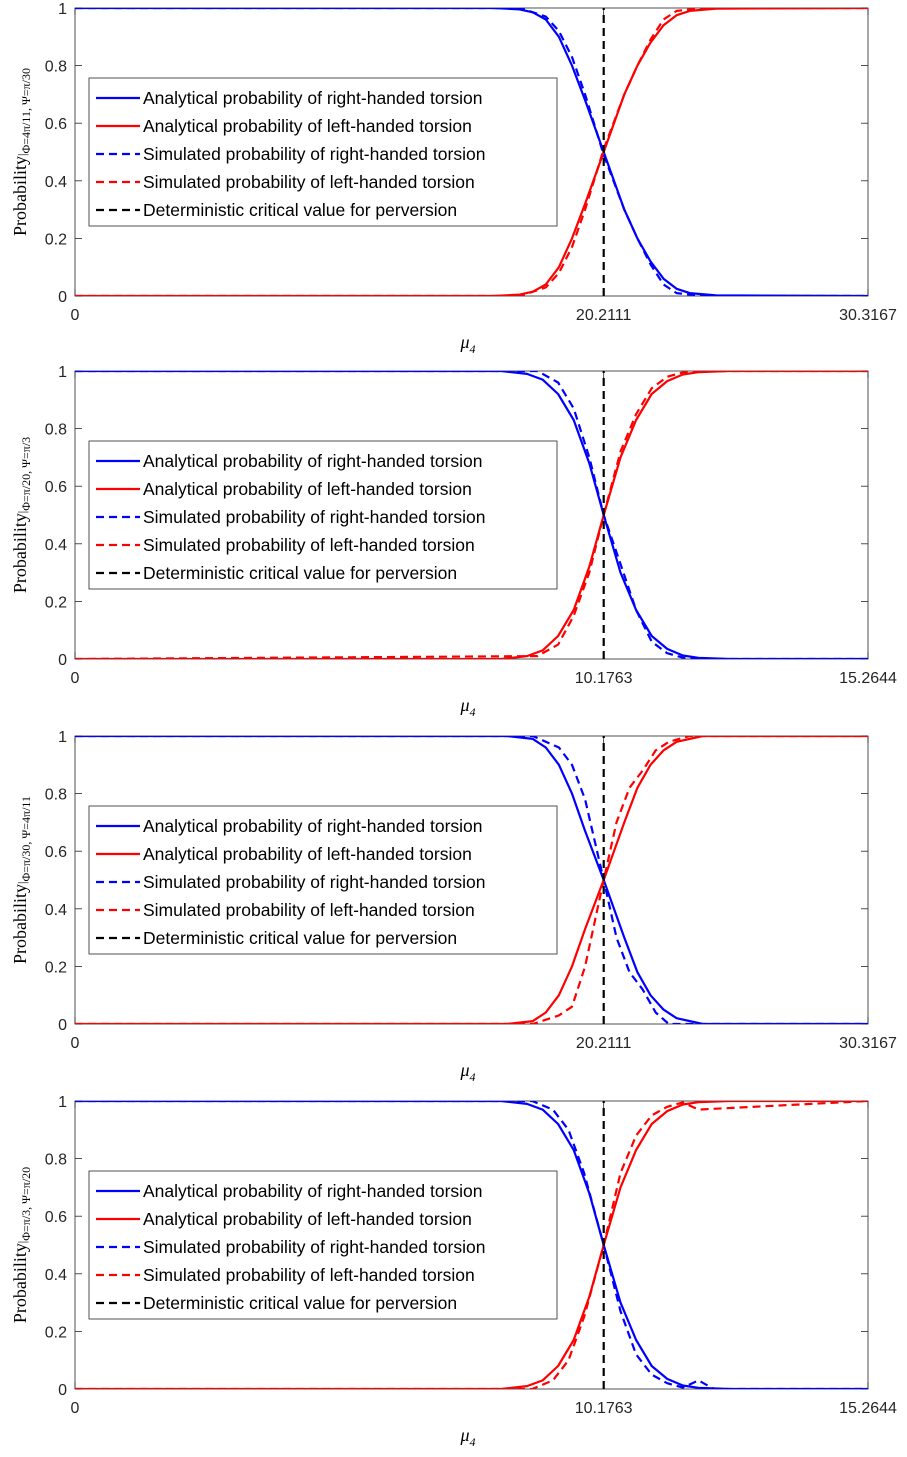  Describe the element at coordinates (26, 839) in the screenshot. I see `y-axis-label-subscript: Φ=π/30, Ψ=4π/11` at that location.